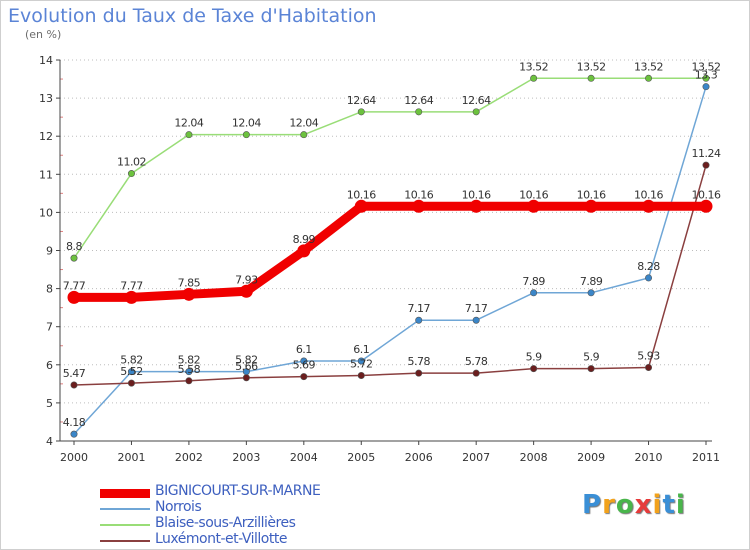 This screenshot has width=750, height=550. I want to click on x-tick-label: 2003, so click(246, 457).